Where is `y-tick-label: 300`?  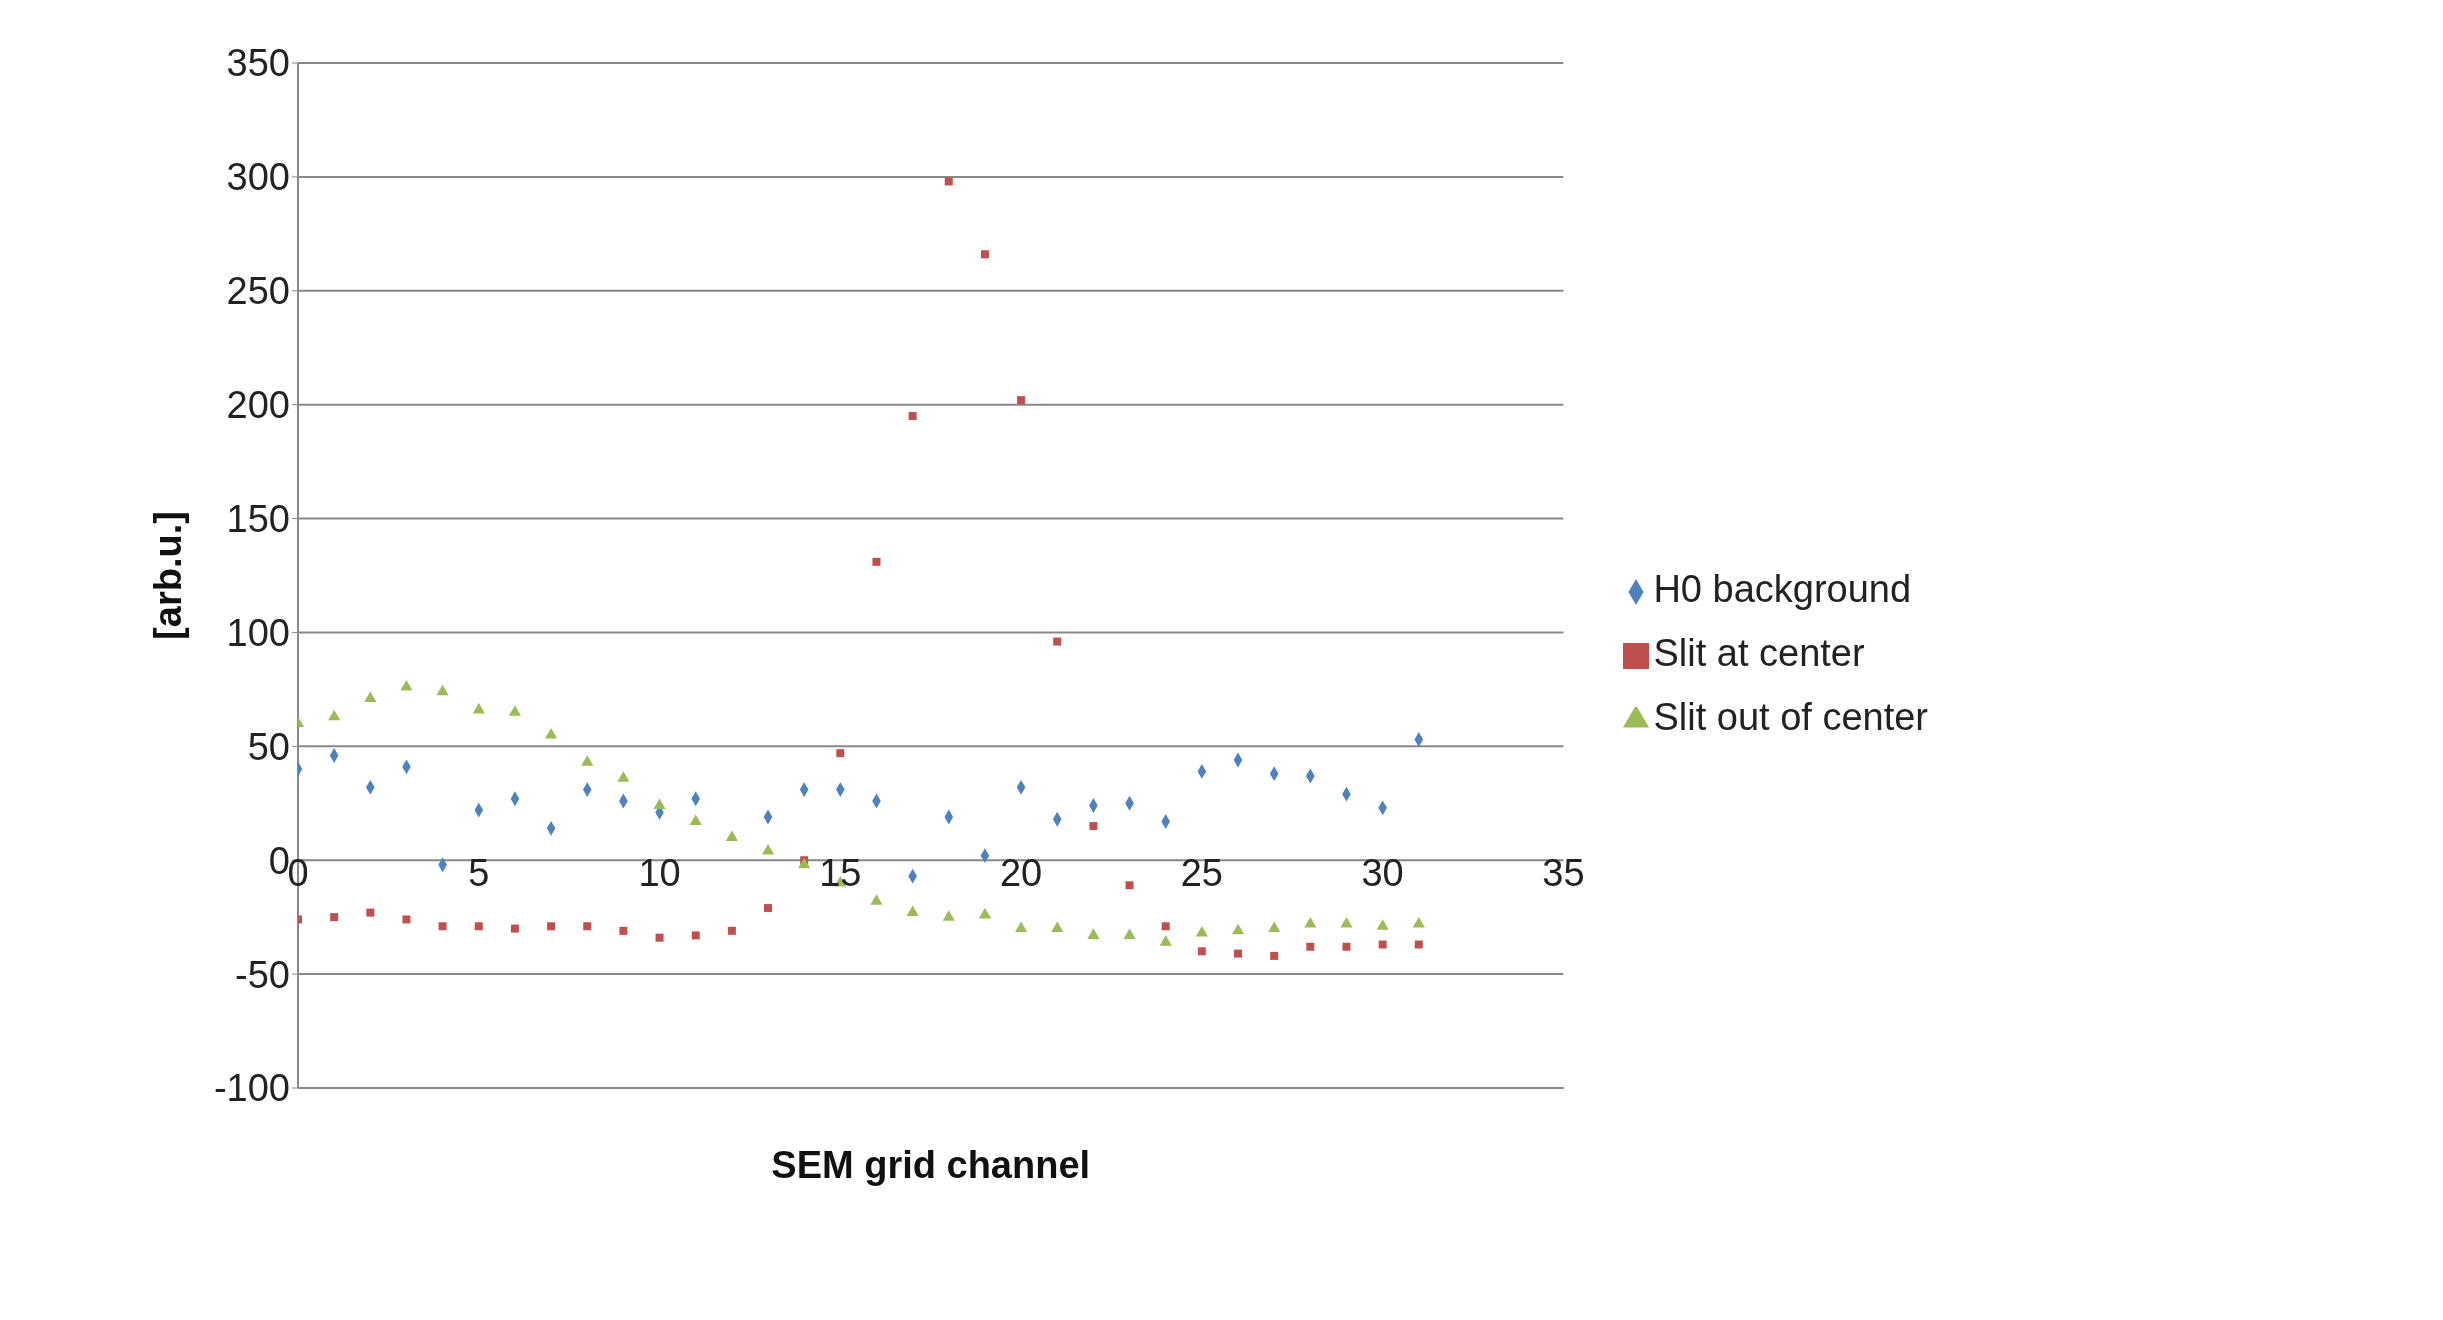
y-tick-label: 300 is located at coordinates (258, 177).